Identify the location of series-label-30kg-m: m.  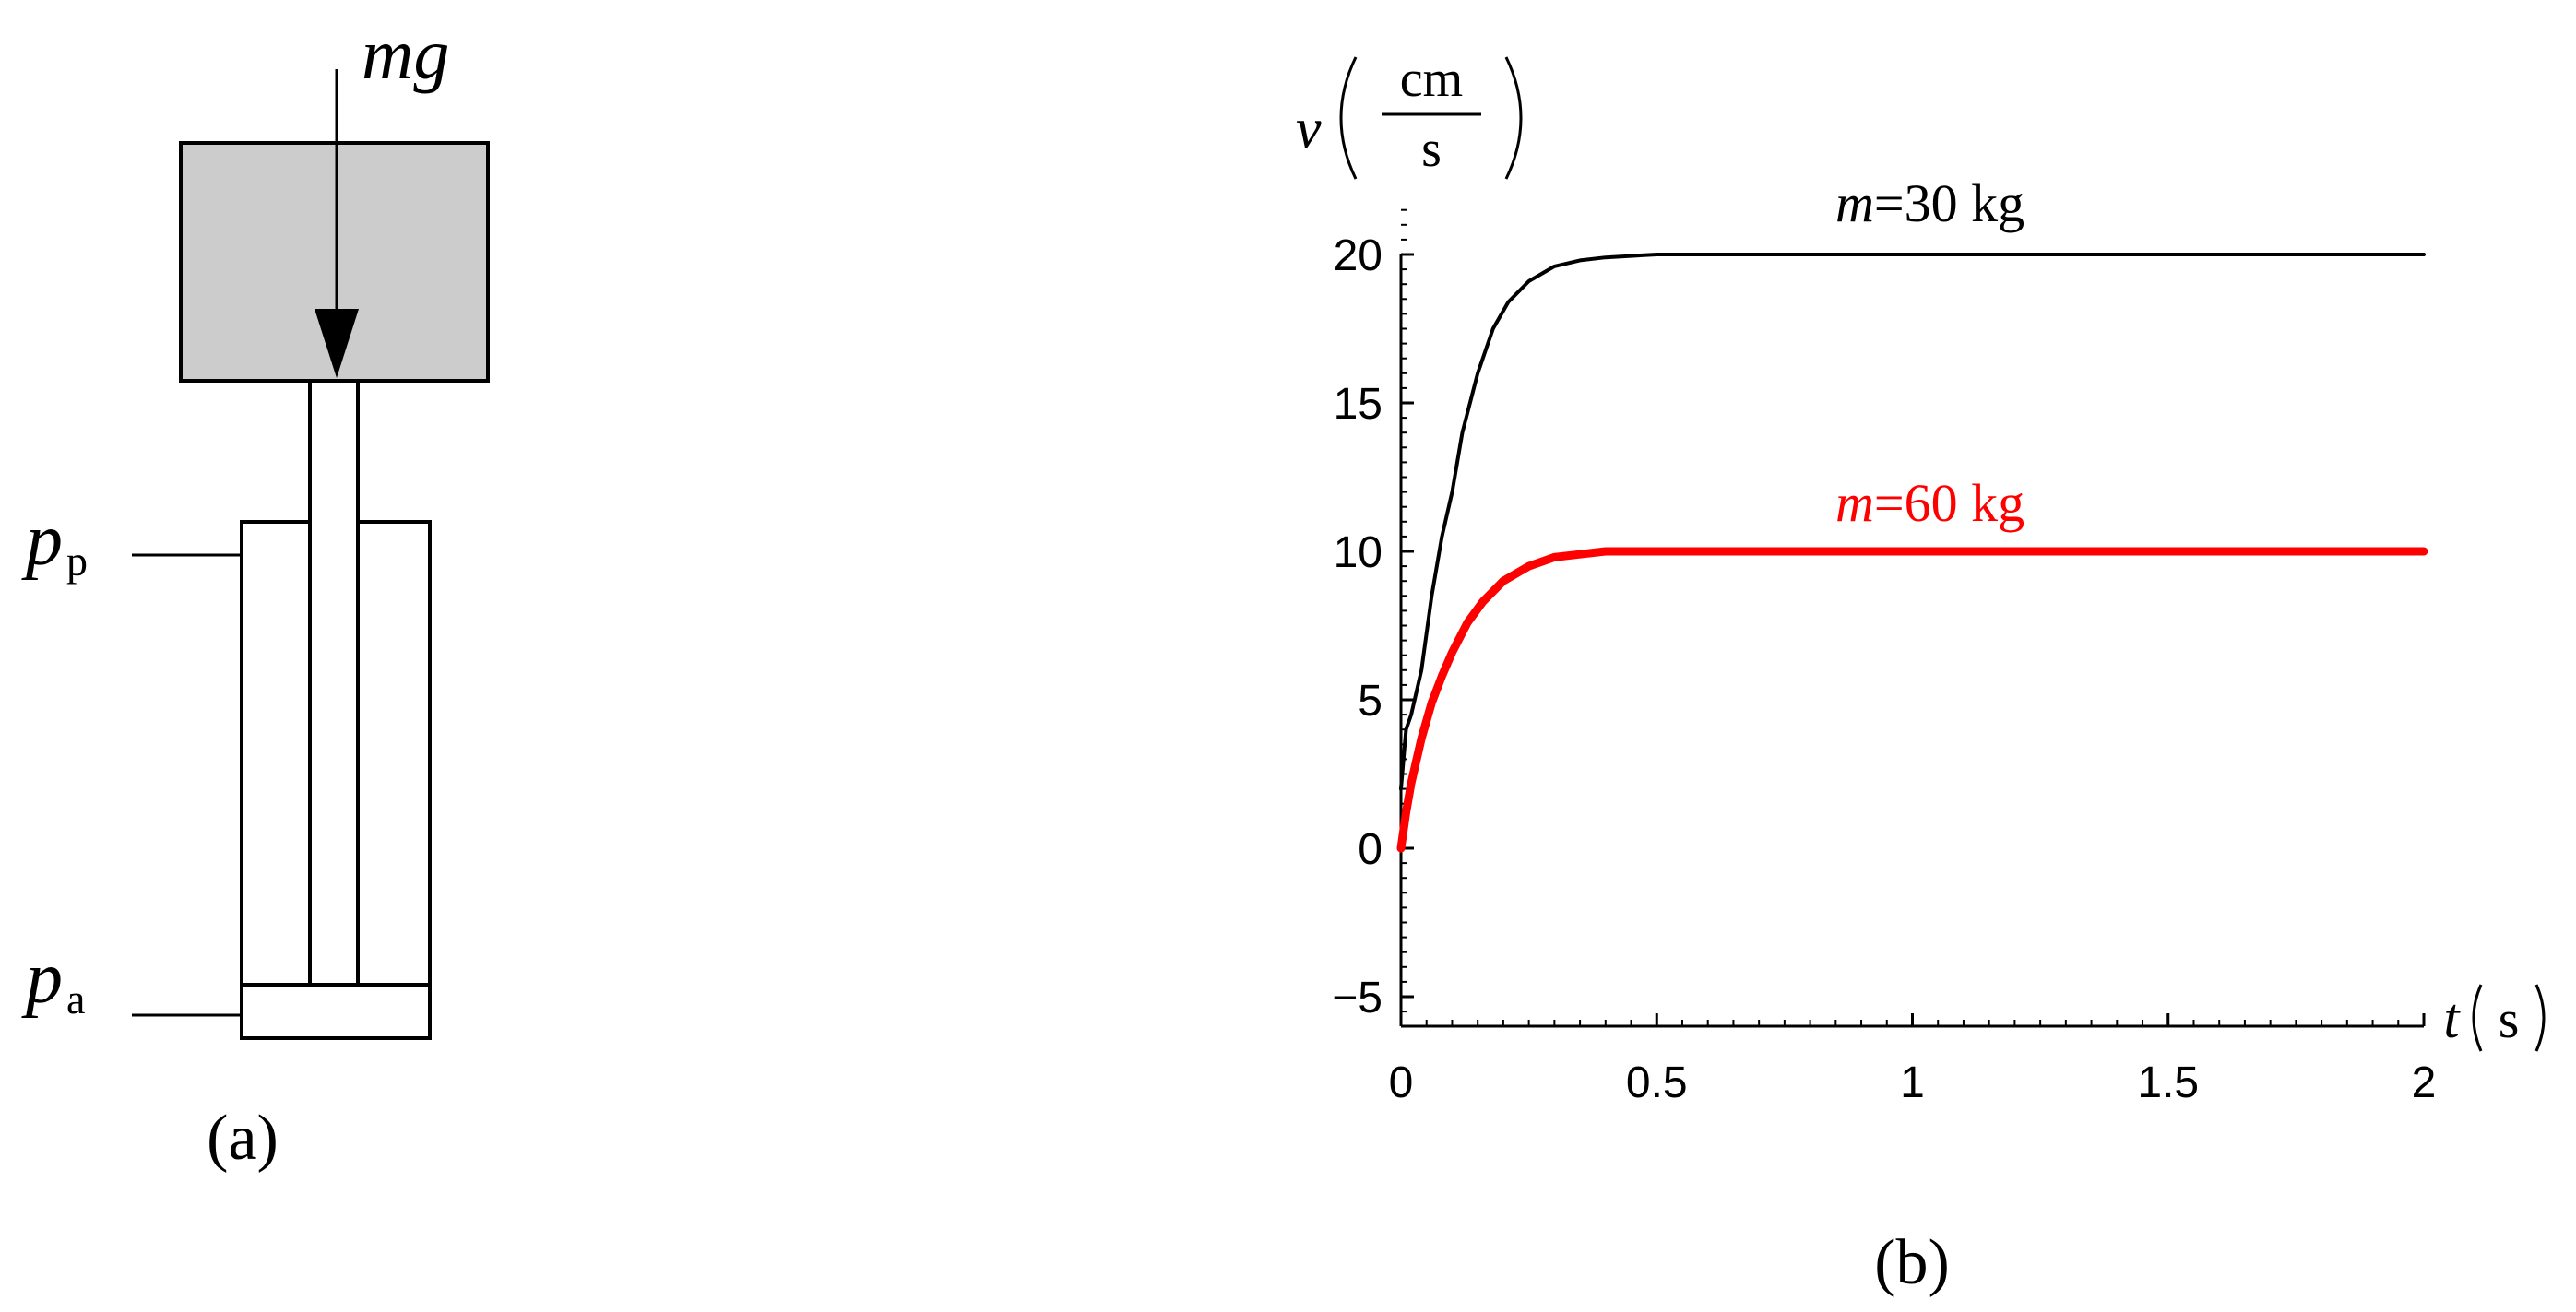
(1854, 203).